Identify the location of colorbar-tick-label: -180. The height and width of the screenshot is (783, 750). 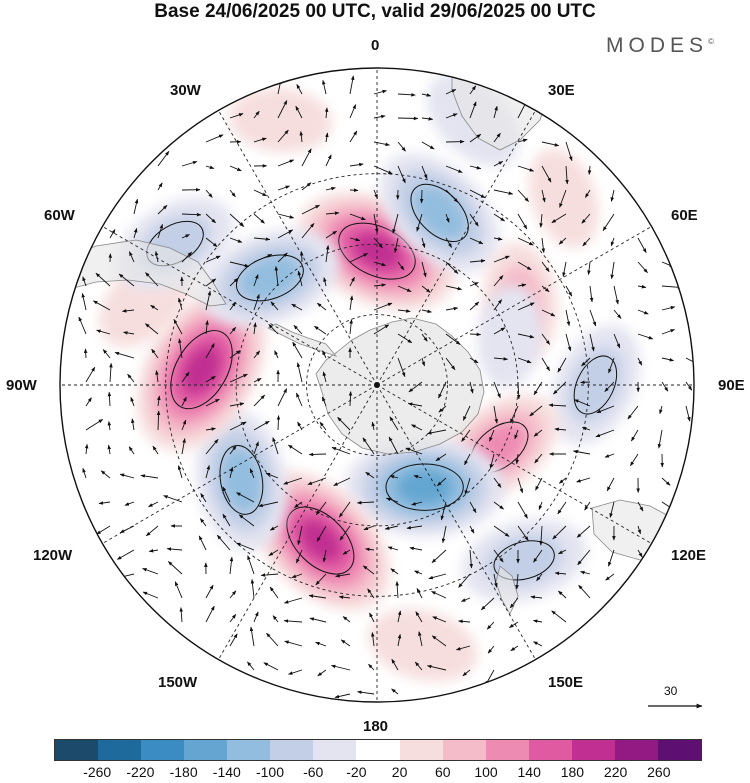
(183, 772).